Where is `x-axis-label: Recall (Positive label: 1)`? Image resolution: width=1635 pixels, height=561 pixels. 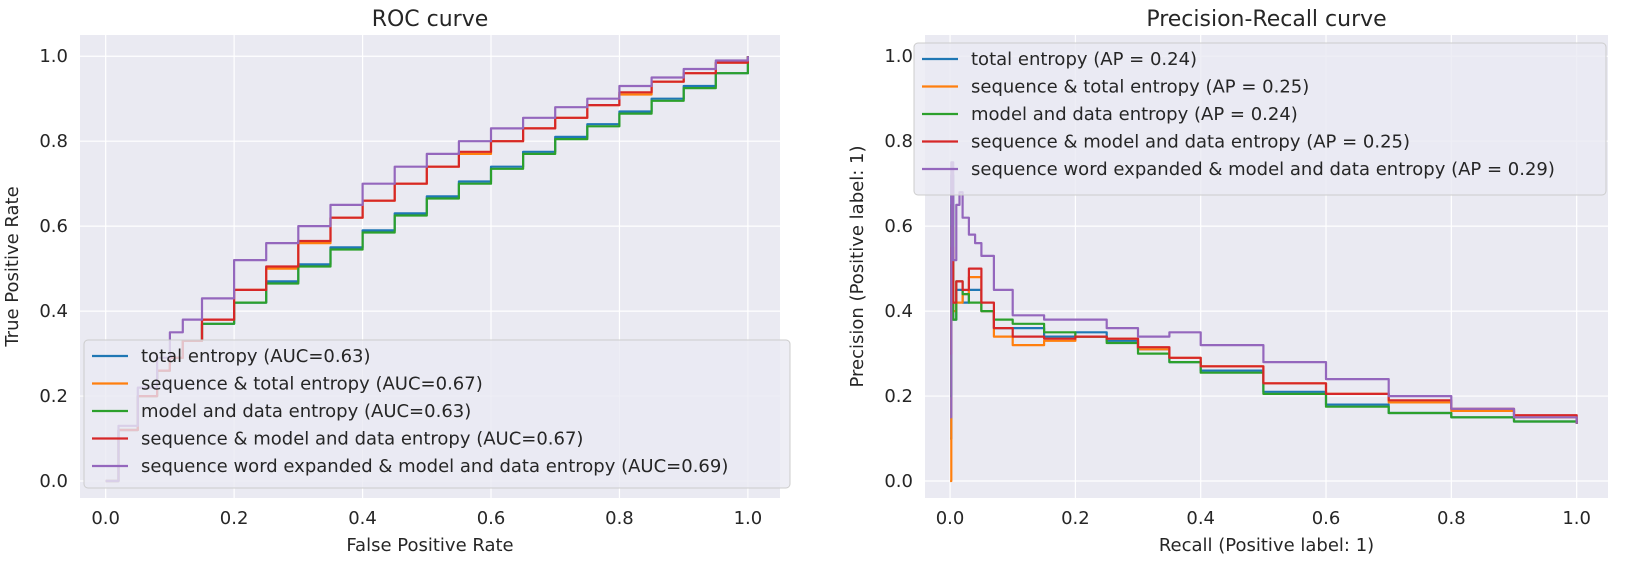
x-axis-label: Recall (Positive label: 1) is located at coordinates (1266, 545).